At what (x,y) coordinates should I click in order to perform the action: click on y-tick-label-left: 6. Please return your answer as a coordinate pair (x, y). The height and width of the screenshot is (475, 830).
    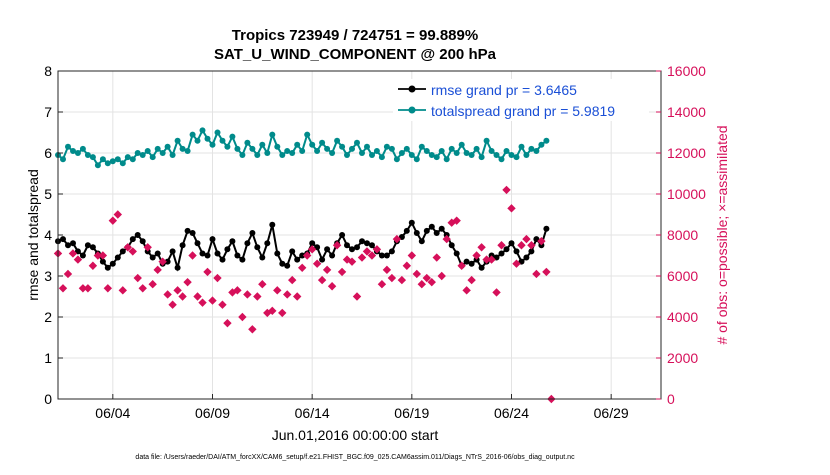
    Looking at the image, I should click on (48, 153).